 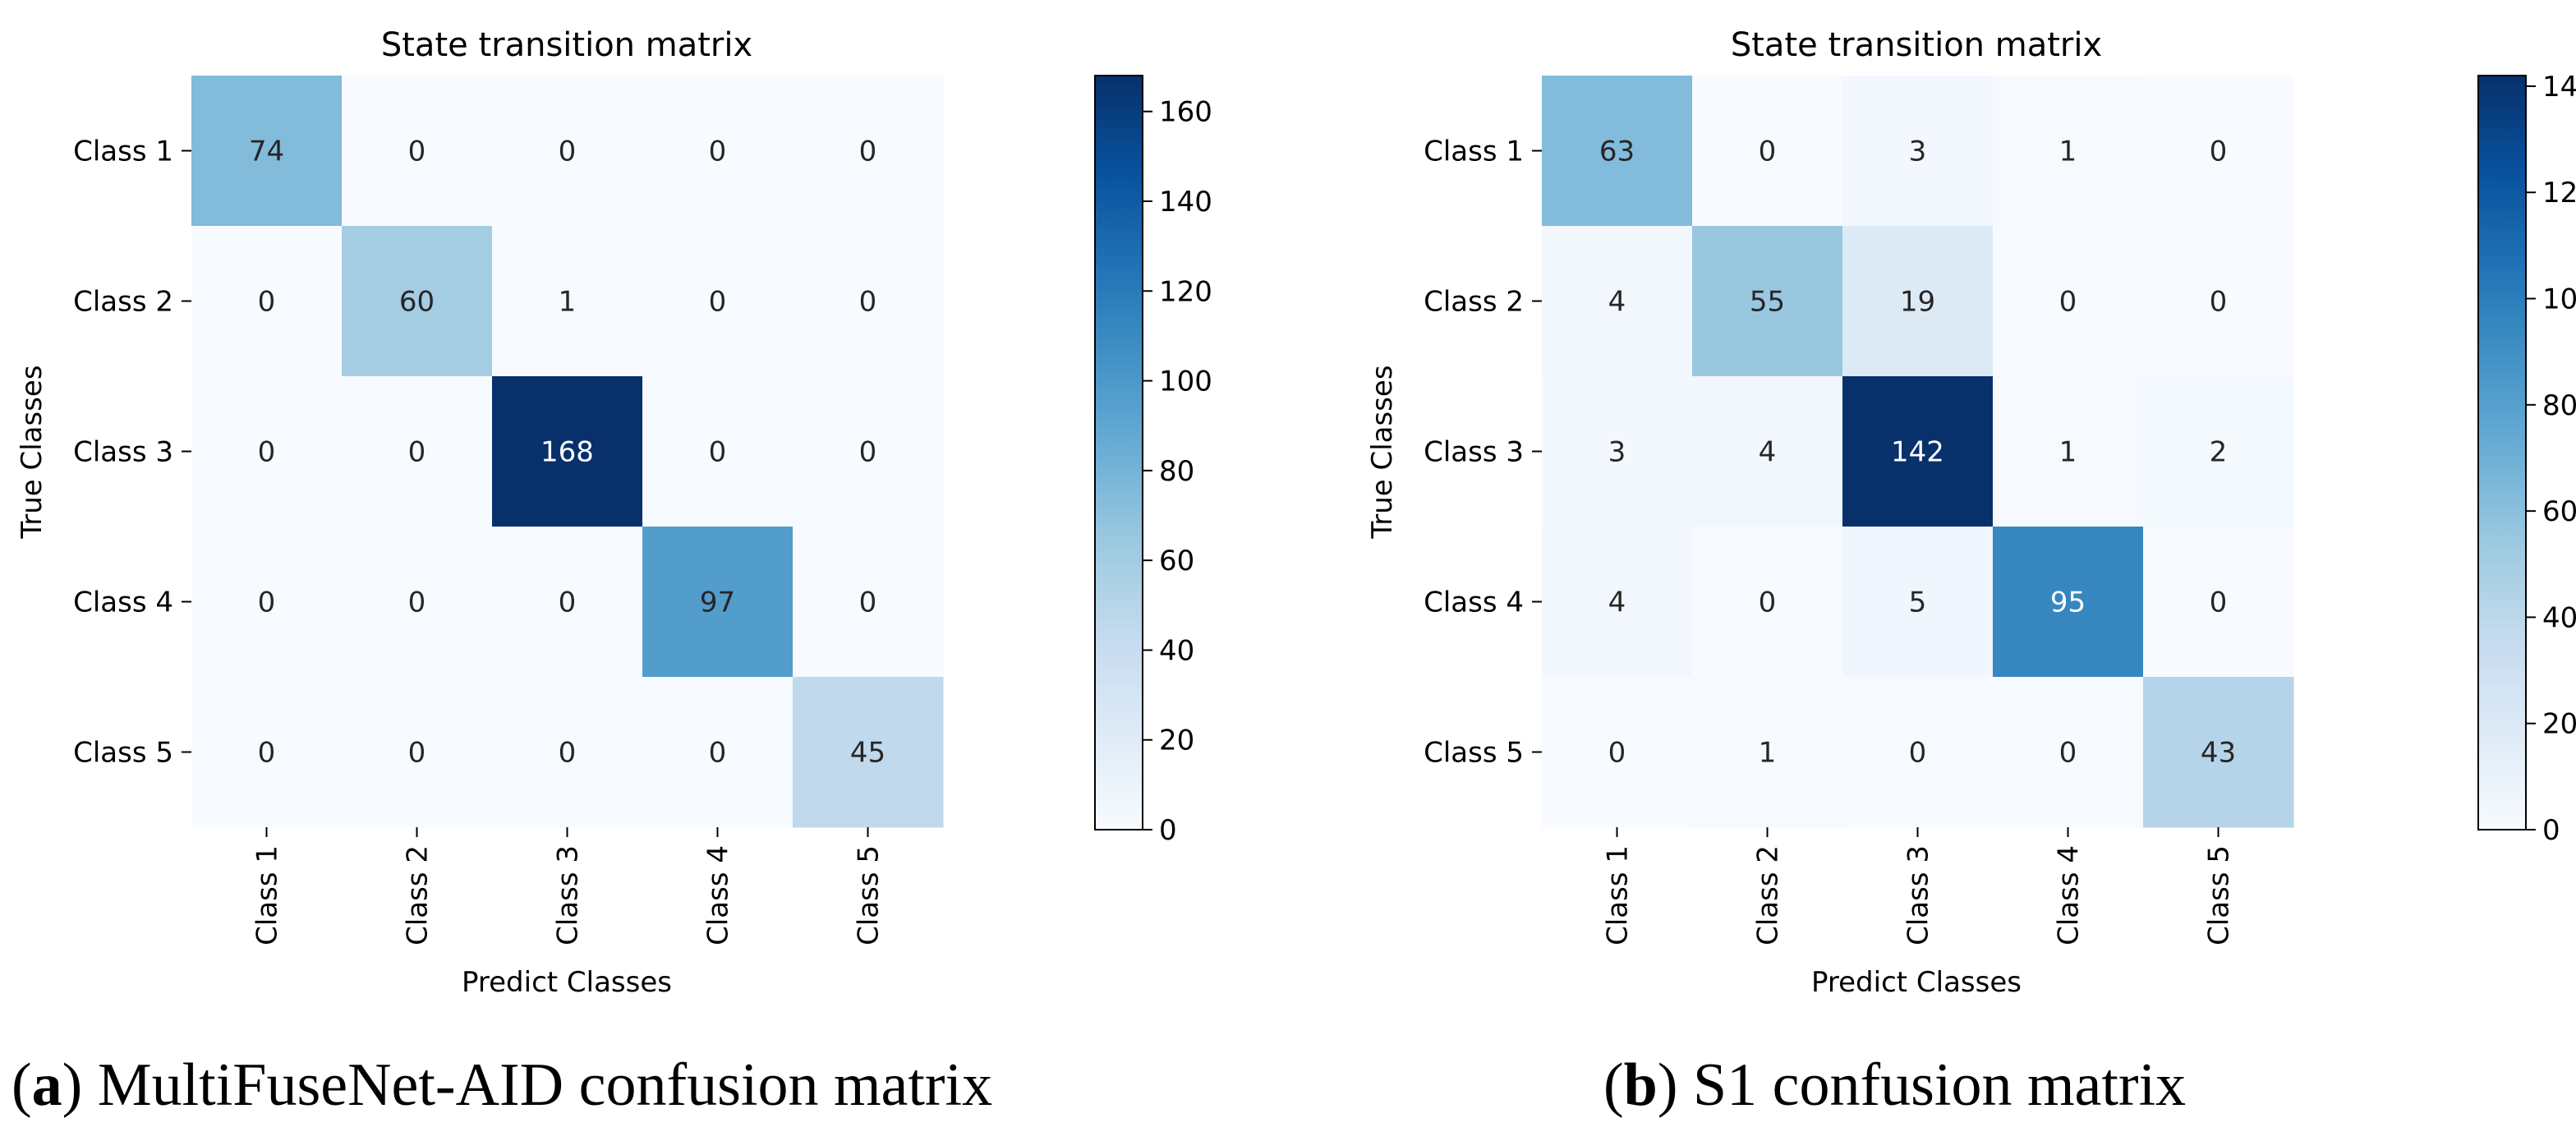 I want to click on panel-b-colorbar: 0 20 40 60 80 100 120 140, so click(x=2526, y=459).